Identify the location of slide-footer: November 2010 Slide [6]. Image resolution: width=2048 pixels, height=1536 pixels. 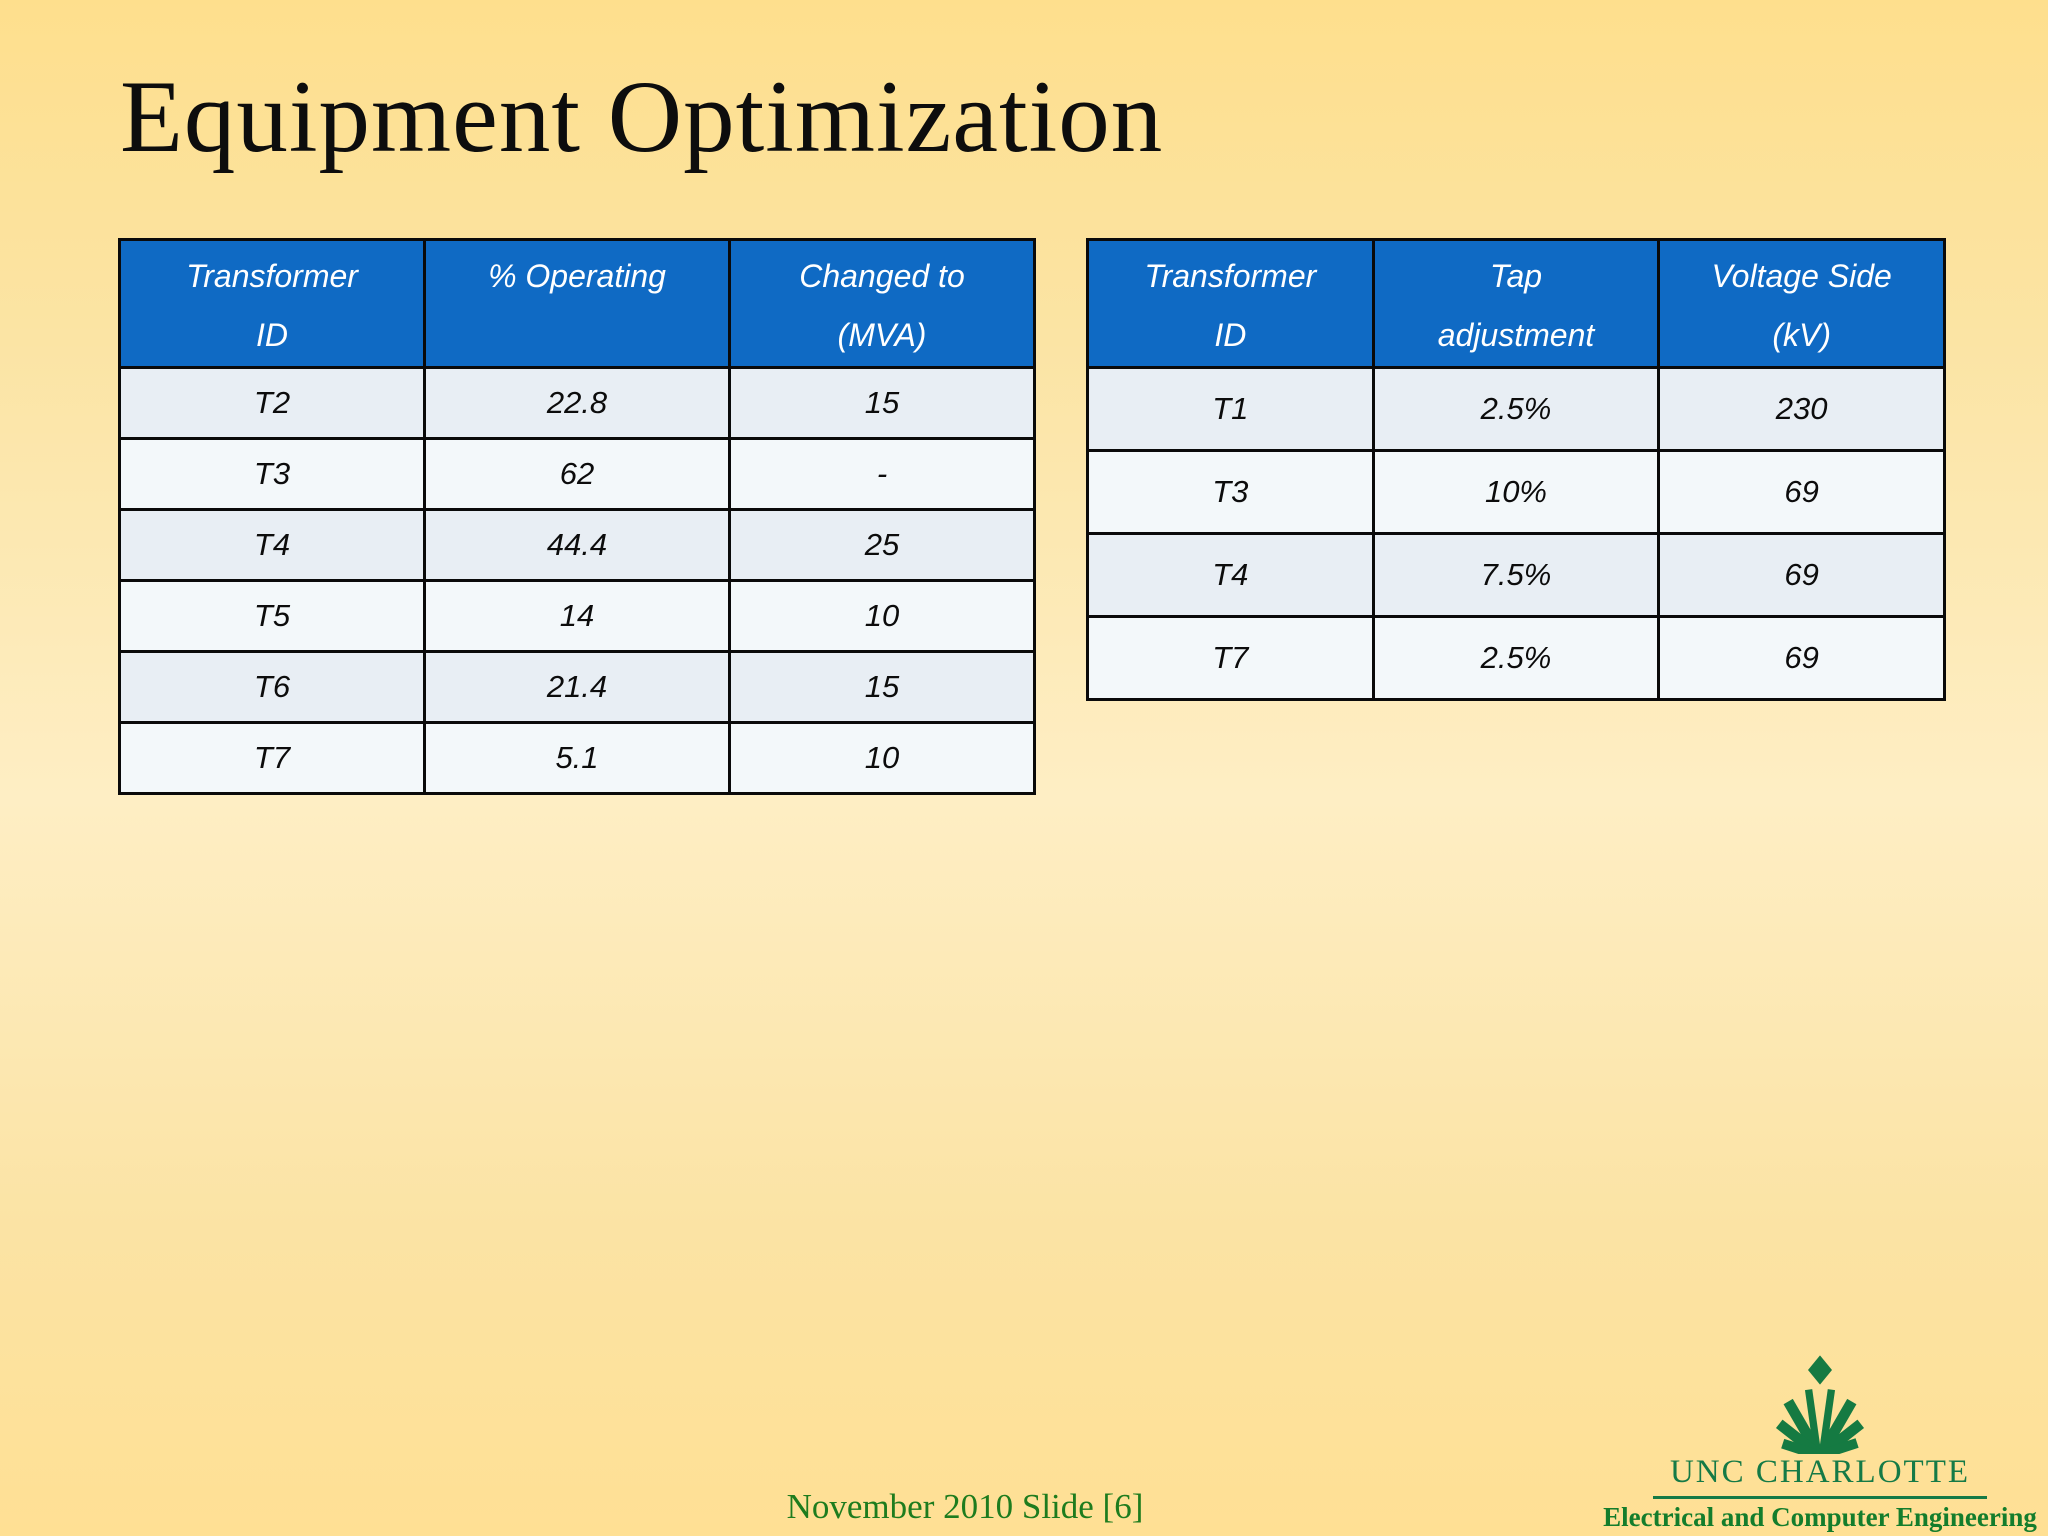
(965, 1506).